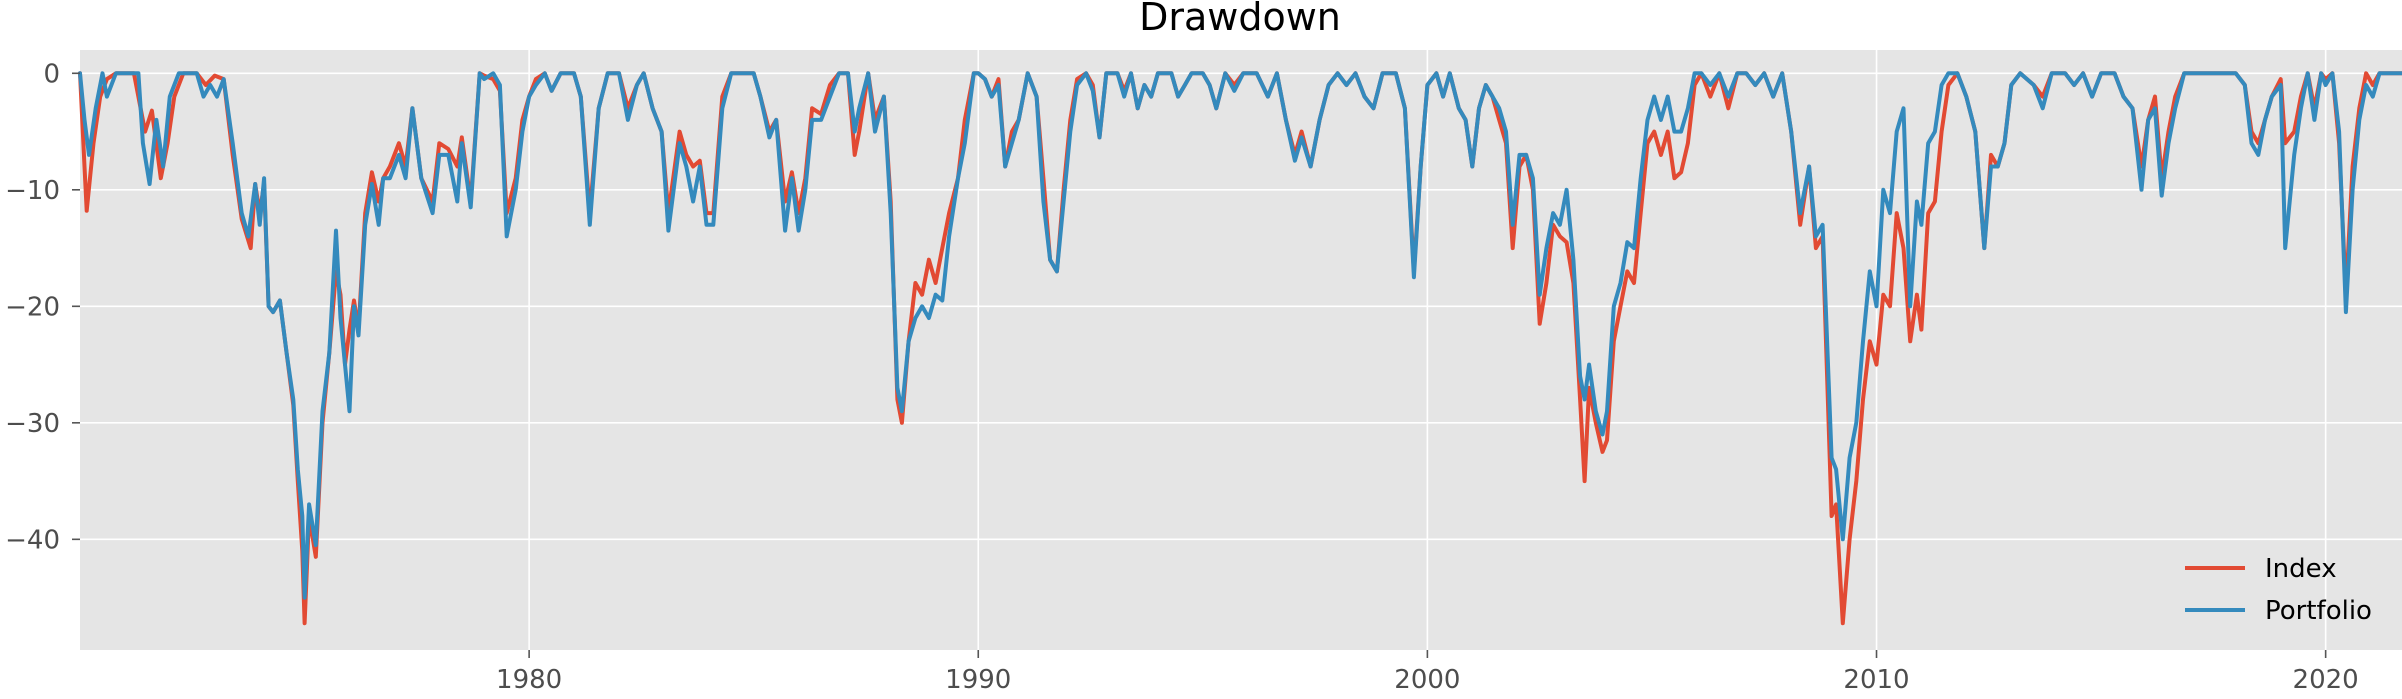  Describe the element at coordinates (32, 424) in the screenshot. I see `y-tick-label: −30` at that location.